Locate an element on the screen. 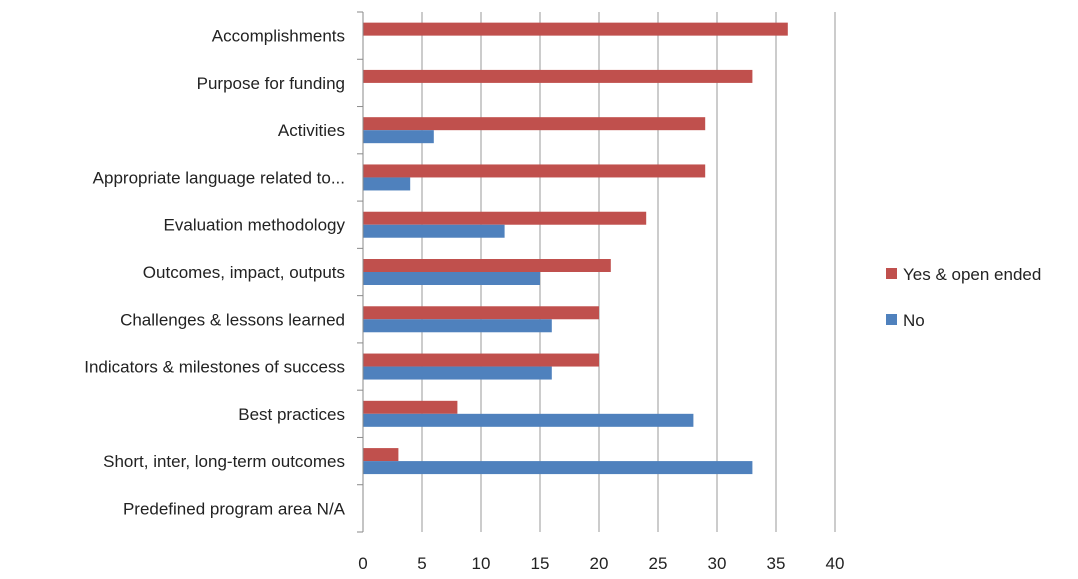  category-label-7: Indicators & milestones of success is located at coordinates (214, 367).